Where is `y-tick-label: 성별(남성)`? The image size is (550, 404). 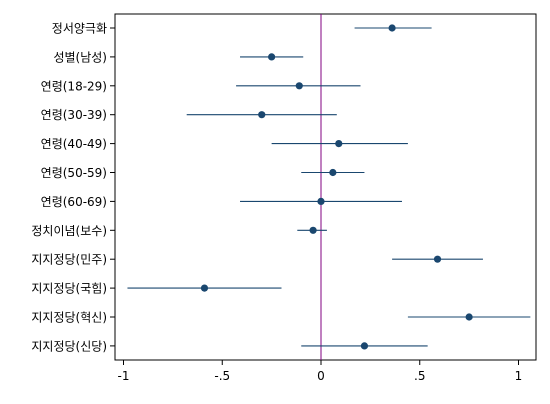
y-tick-label: 성별(남성) is located at coordinates (80, 57).